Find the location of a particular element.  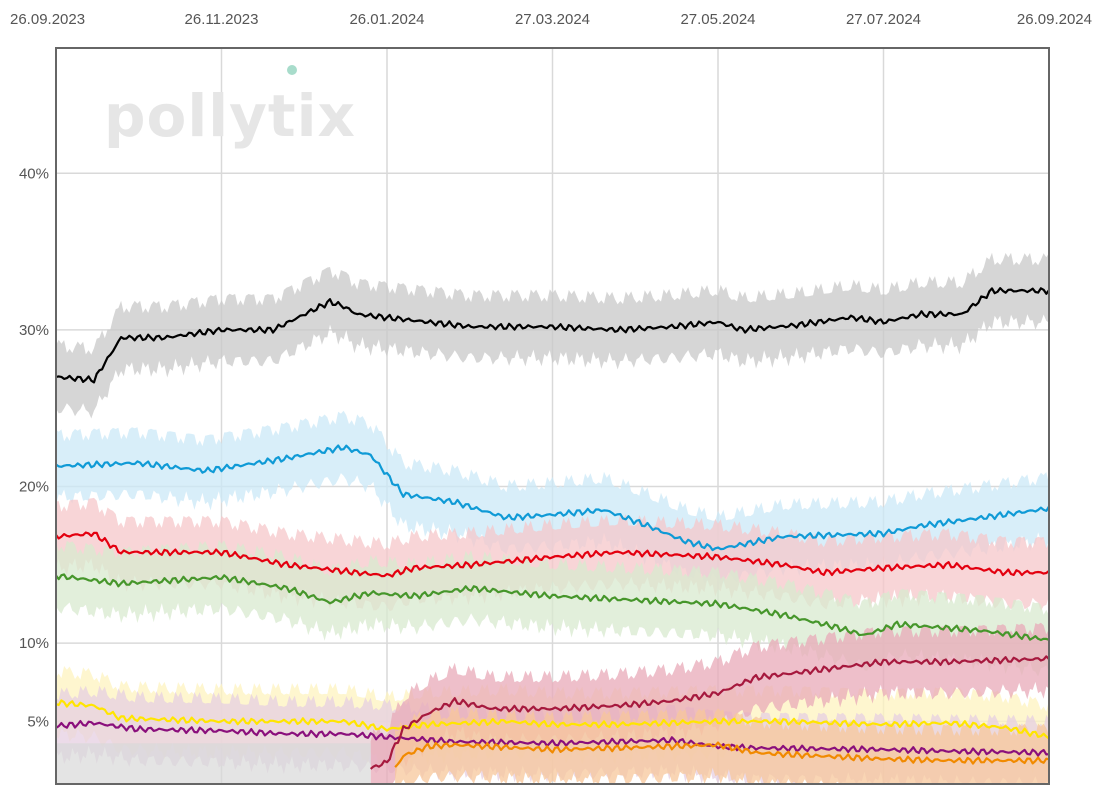

x-tick-label: 27.07.2024 is located at coordinates (883, 19).